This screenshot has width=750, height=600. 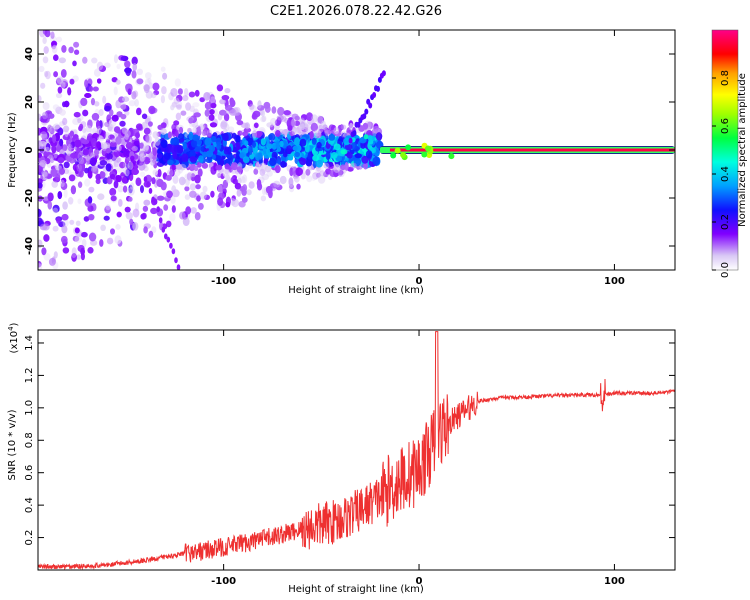 I want to click on x-tick-label: -100, so click(x=223, y=581).